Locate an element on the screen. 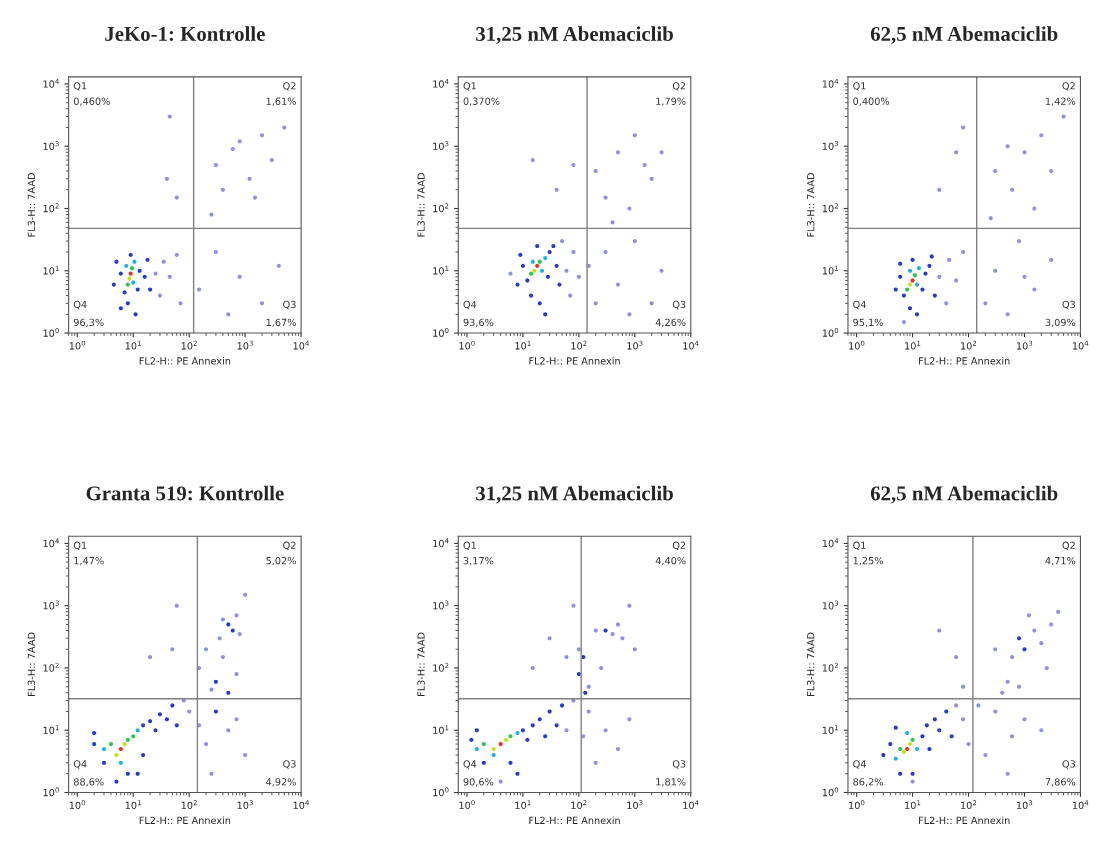 Image resolution: width=1107 pixels, height=854 pixels. annotation: 1,42% is located at coordinates (1060, 101).